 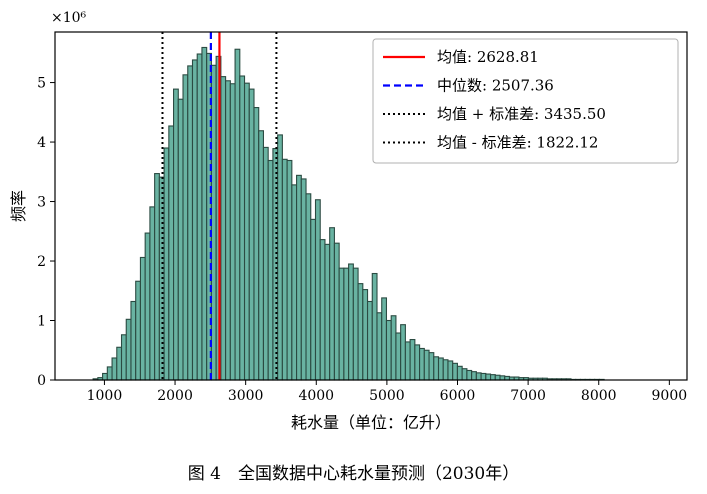 What do you see at coordinates (41, 381) in the screenshot?
I see `y-tick-label: 0` at bounding box center [41, 381].